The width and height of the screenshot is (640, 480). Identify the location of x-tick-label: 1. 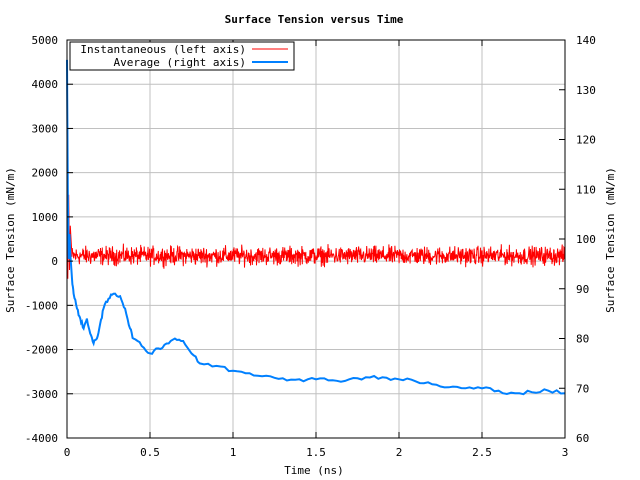
(233, 452).